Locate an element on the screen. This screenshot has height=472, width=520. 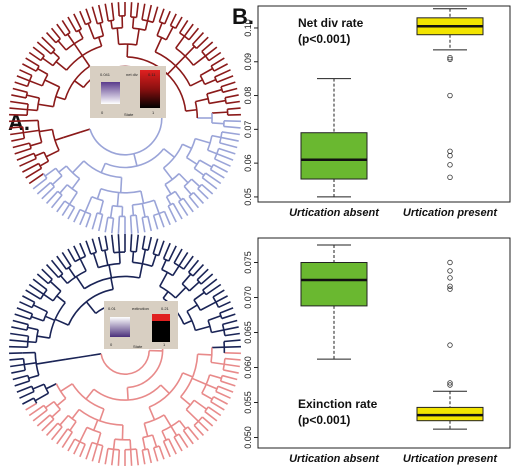
legend-state0-swatch is located at coordinates (120, 327).